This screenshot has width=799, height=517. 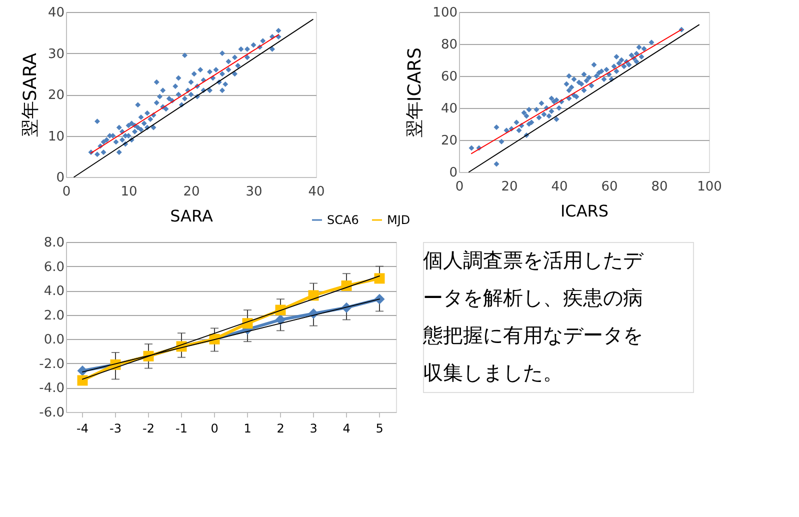 What do you see at coordinates (709, 187) in the screenshot?
I see `x-tick-label: 100` at bounding box center [709, 187].